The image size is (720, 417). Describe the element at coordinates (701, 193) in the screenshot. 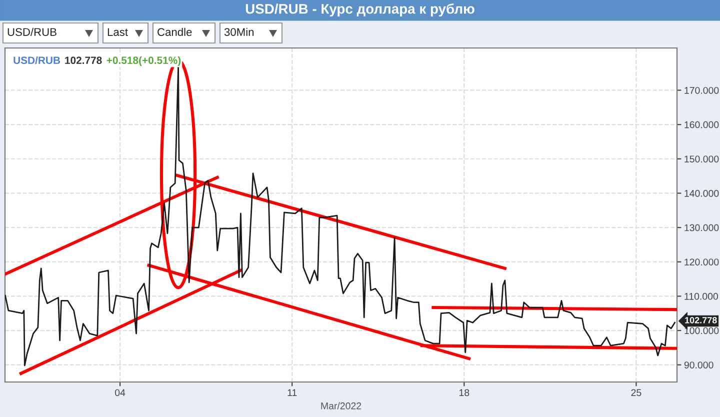

I see `y-tick-label: 140.000` at that location.